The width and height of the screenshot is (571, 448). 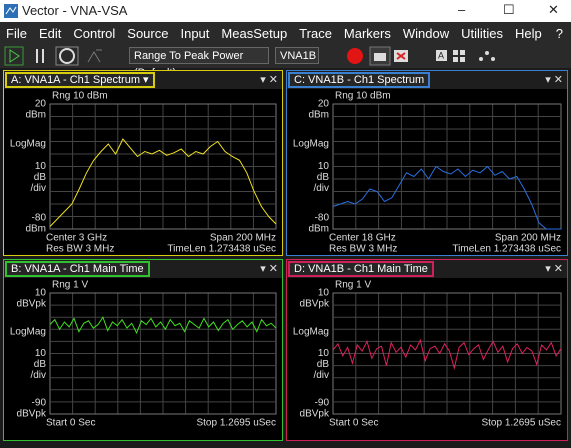 What do you see at coordinates (16, 33) in the screenshot?
I see `menu-item: File` at bounding box center [16, 33].